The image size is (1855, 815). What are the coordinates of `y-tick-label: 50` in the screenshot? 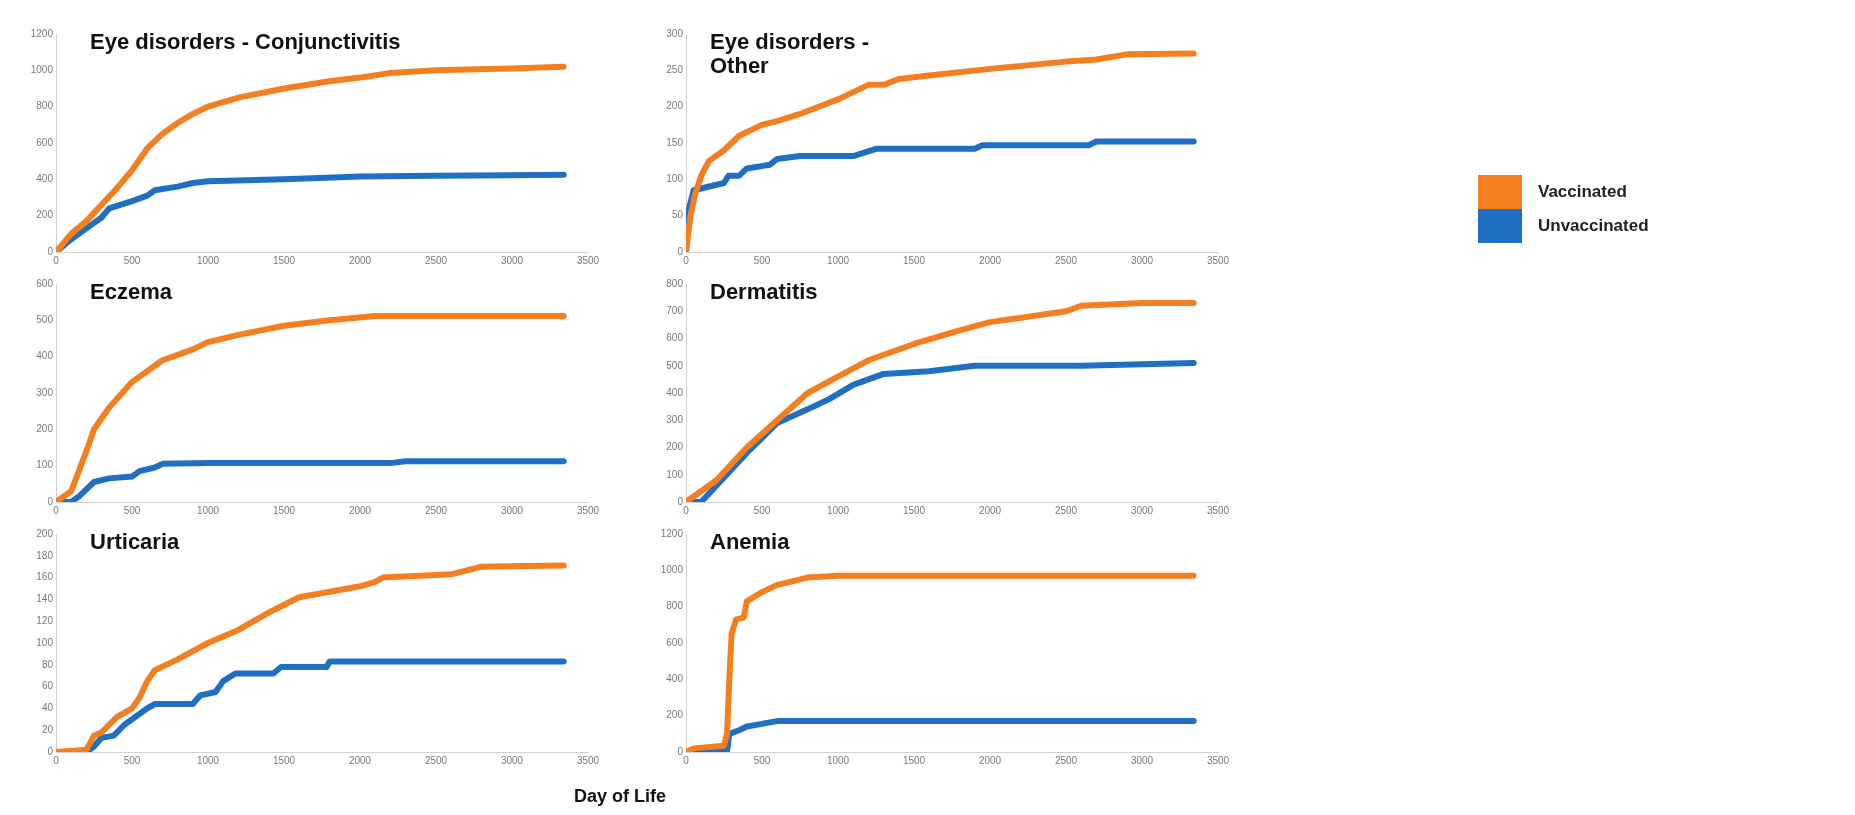 It's located at (677, 215).